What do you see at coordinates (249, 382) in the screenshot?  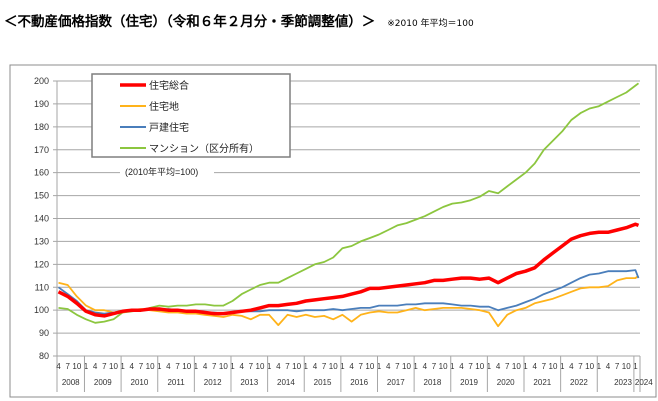 I see `x-year-label: 2013` at bounding box center [249, 382].